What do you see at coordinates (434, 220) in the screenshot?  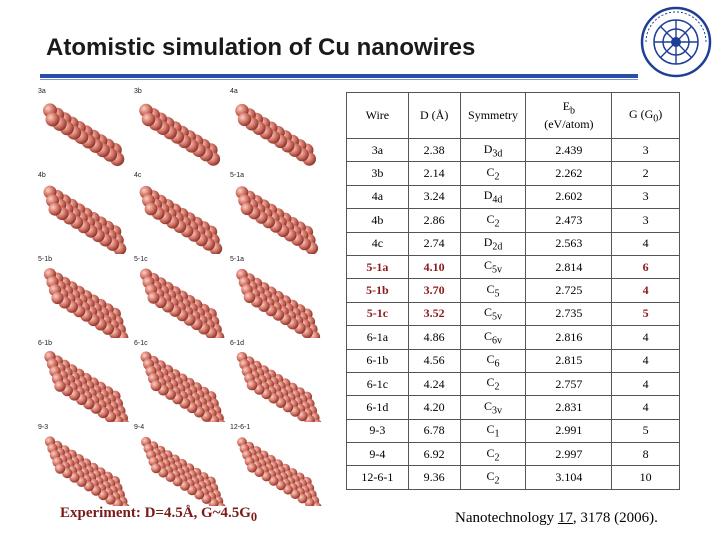 I see `cell-diameter: 2.86` at bounding box center [434, 220].